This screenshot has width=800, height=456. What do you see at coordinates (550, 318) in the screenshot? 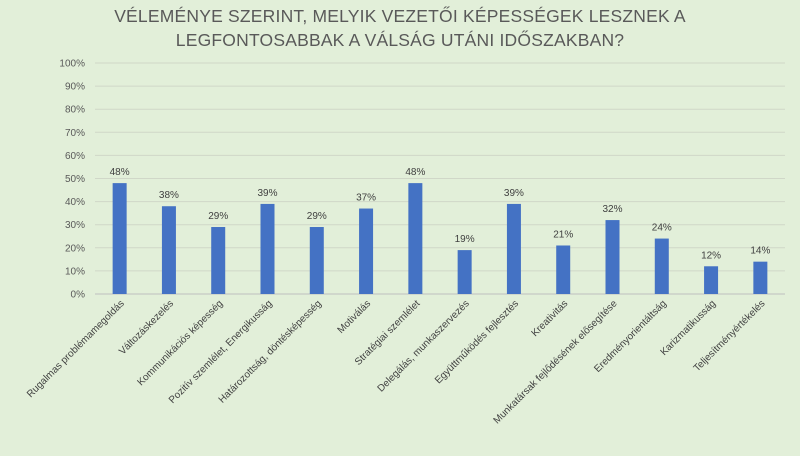
I see `x-tick-label: Kreativitás` at bounding box center [550, 318].